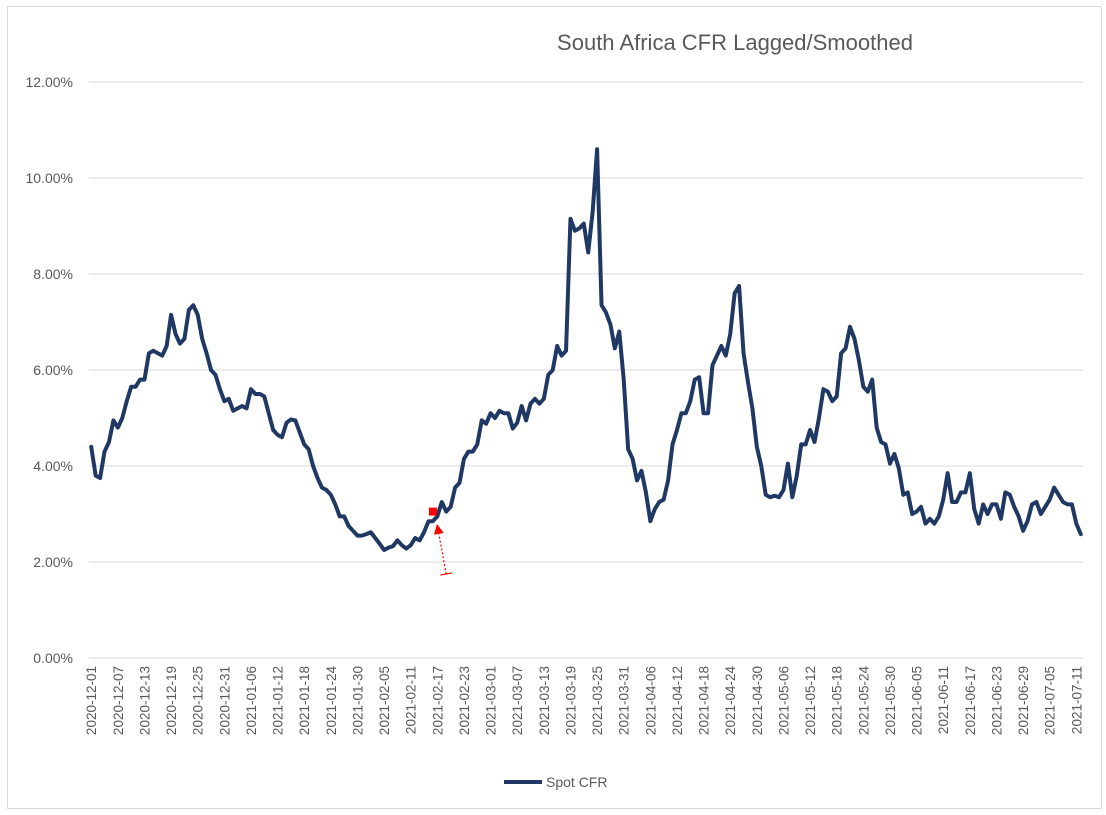 The height and width of the screenshot is (815, 1106). What do you see at coordinates (757, 700) in the screenshot?
I see `x-tick-label: 2021-04-30` at bounding box center [757, 700].